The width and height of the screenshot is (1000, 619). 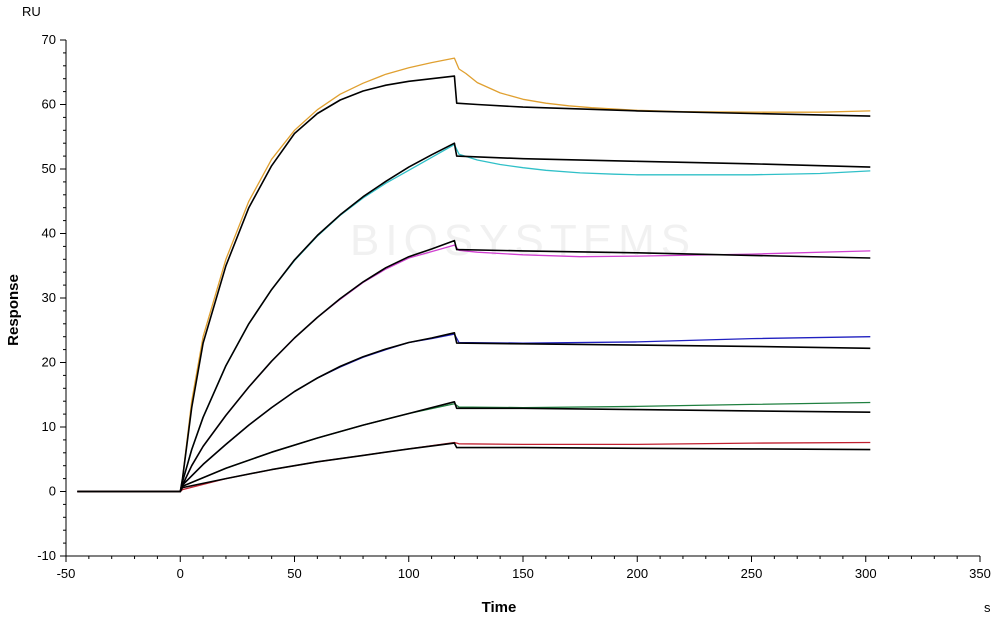 What do you see at coordinates (980, 573) in the screenshot?
I see `x-tick-label: 350` at bounding box center [980, 573].